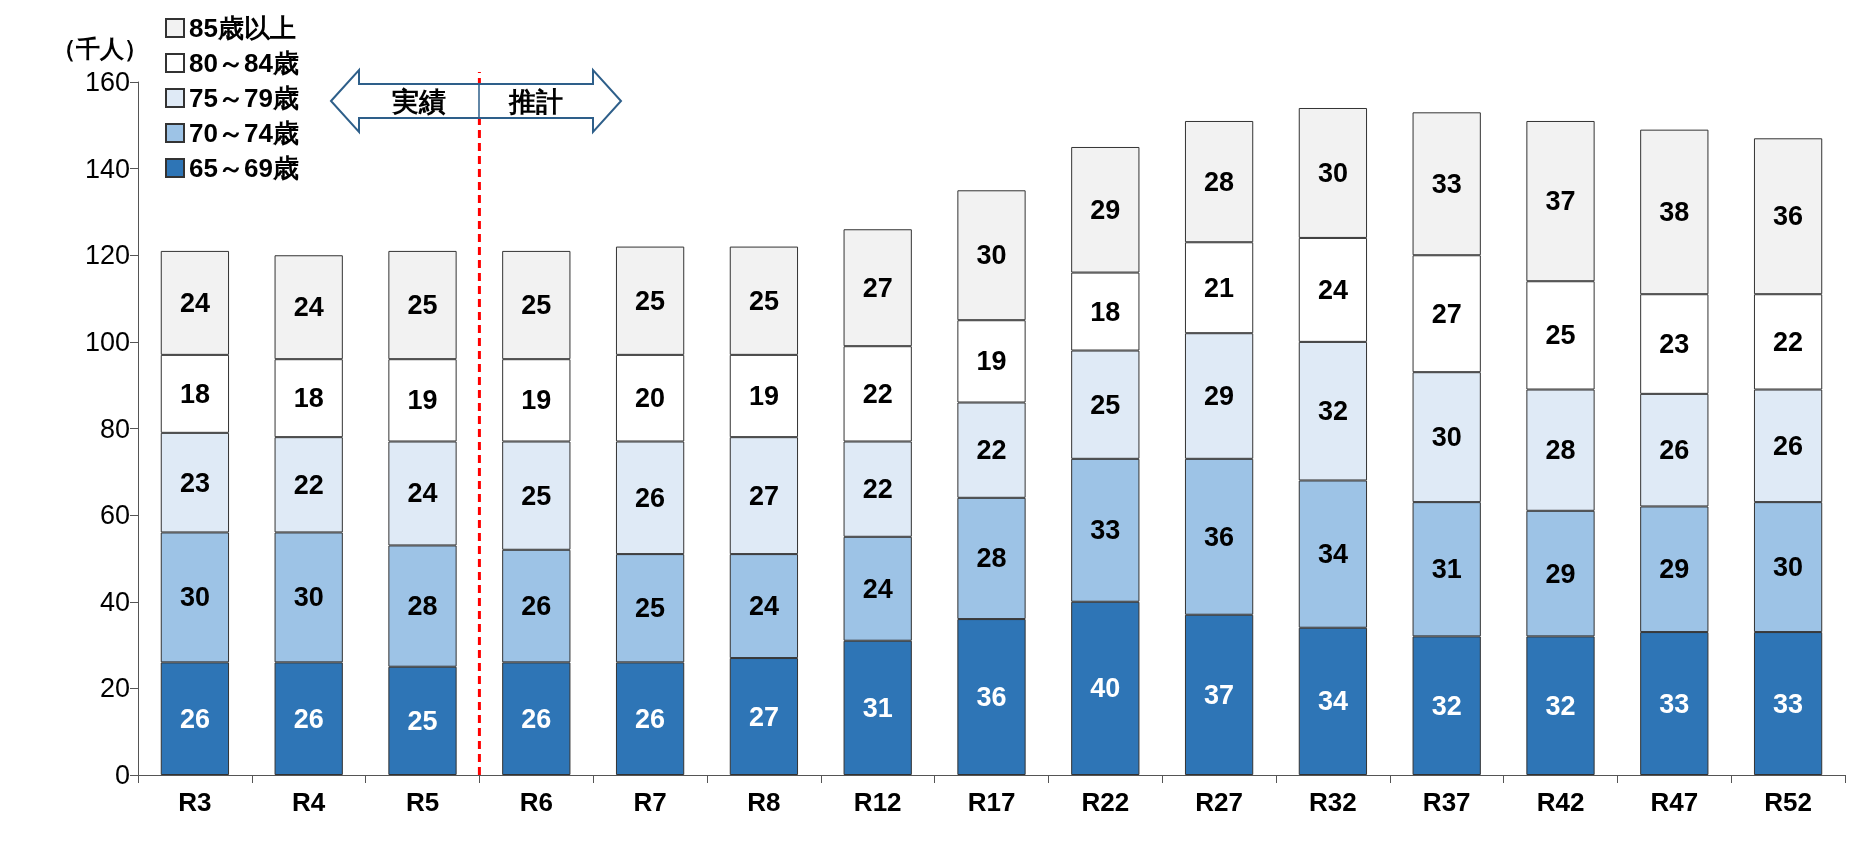  What do you see at coordinates (114, 688) in the screenshot?
I see `y-tick-label: 20` at bounding box center [114, 688].